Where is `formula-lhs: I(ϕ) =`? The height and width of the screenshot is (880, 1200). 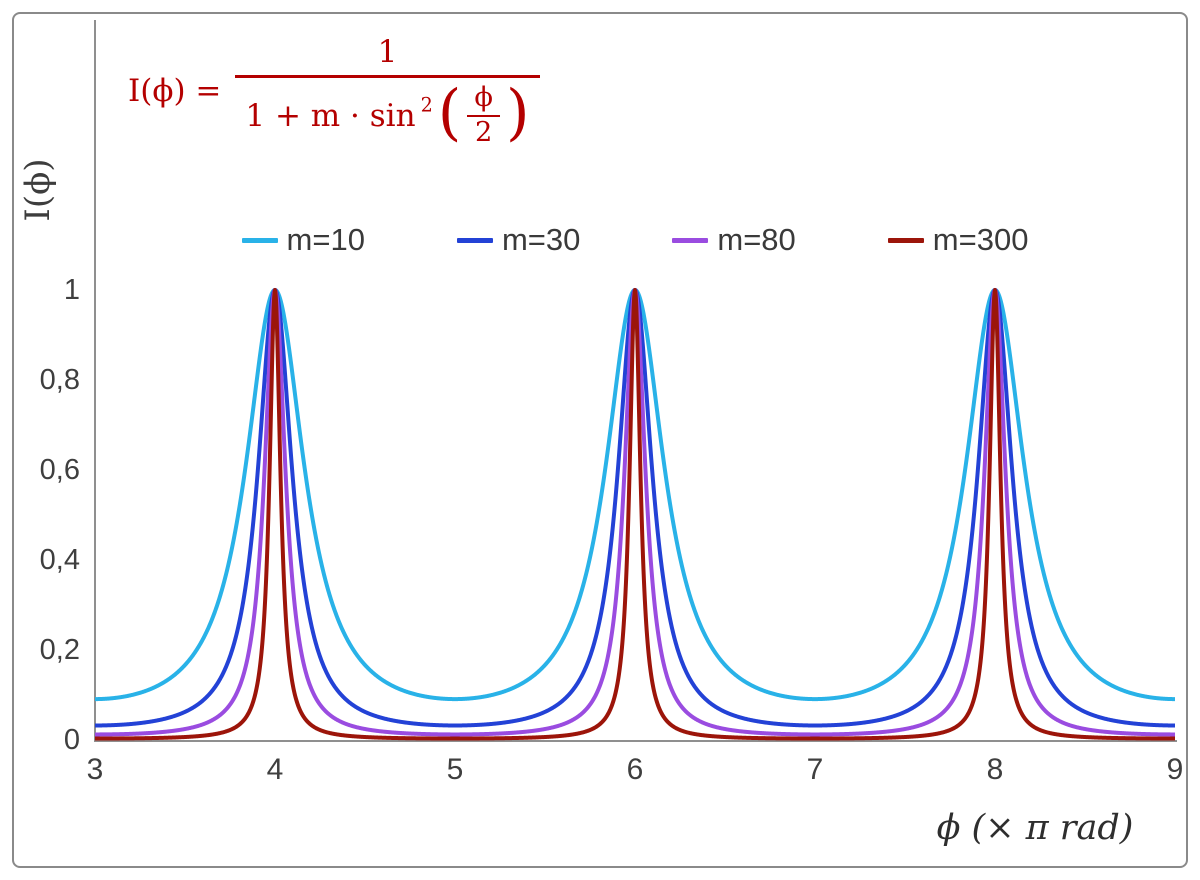
formula-lhs: I(ϕ) = is located at coordinates (175, 90).